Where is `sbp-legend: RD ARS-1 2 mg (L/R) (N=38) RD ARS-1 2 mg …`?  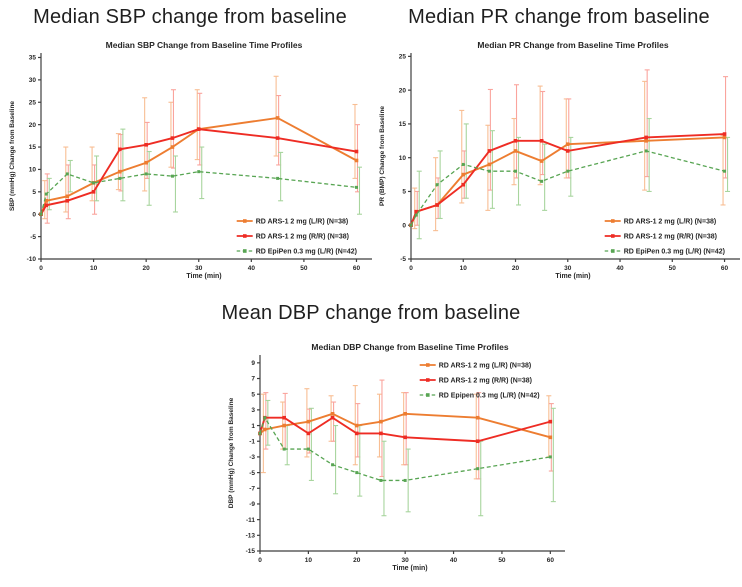
sbp-legend: RD ARS-1 2 mg (L/R) (N=38) RD ARS-1 2 mg … is located at coordinates (296, 236).